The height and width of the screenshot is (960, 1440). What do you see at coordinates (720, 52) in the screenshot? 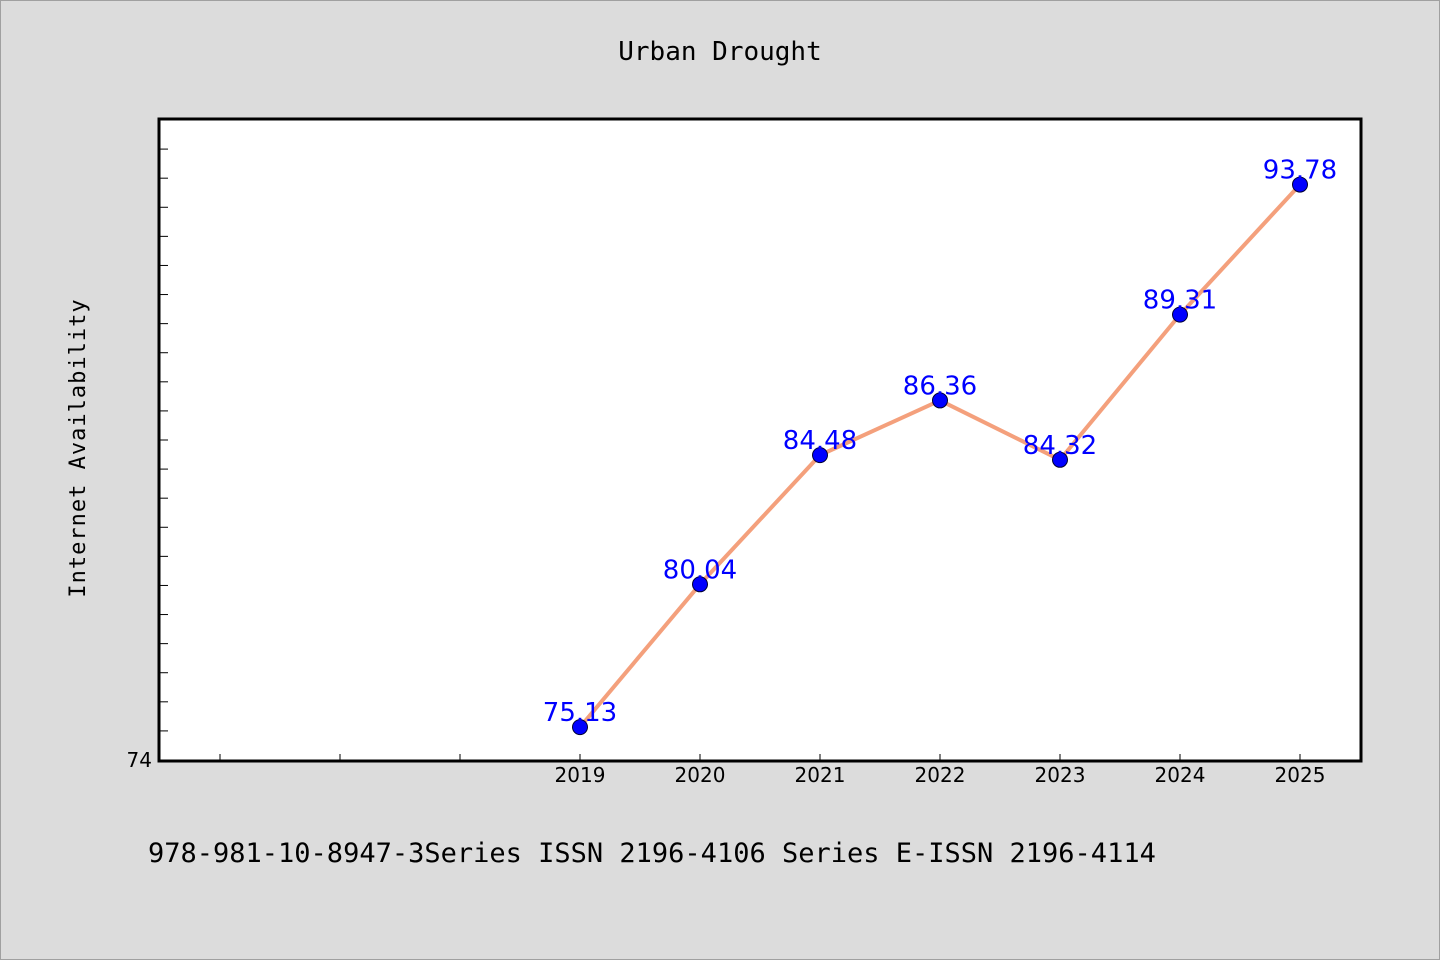
I see `chart-title: Urban Drought` at bounding box center [720, 52].